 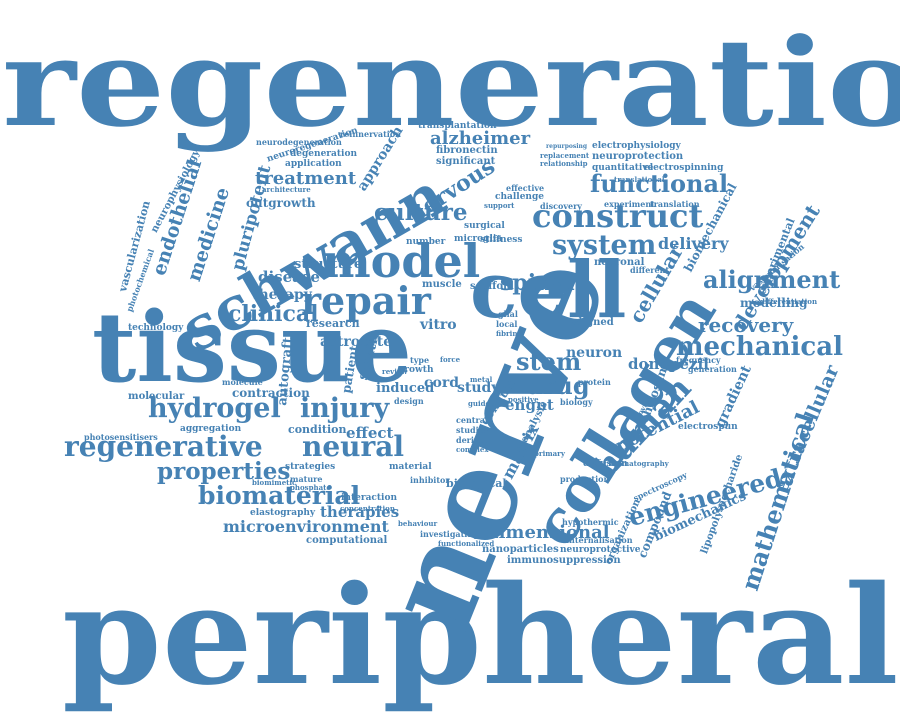 I want to click on word-reinnervation: reinnervation, so click(x=370, y=134).